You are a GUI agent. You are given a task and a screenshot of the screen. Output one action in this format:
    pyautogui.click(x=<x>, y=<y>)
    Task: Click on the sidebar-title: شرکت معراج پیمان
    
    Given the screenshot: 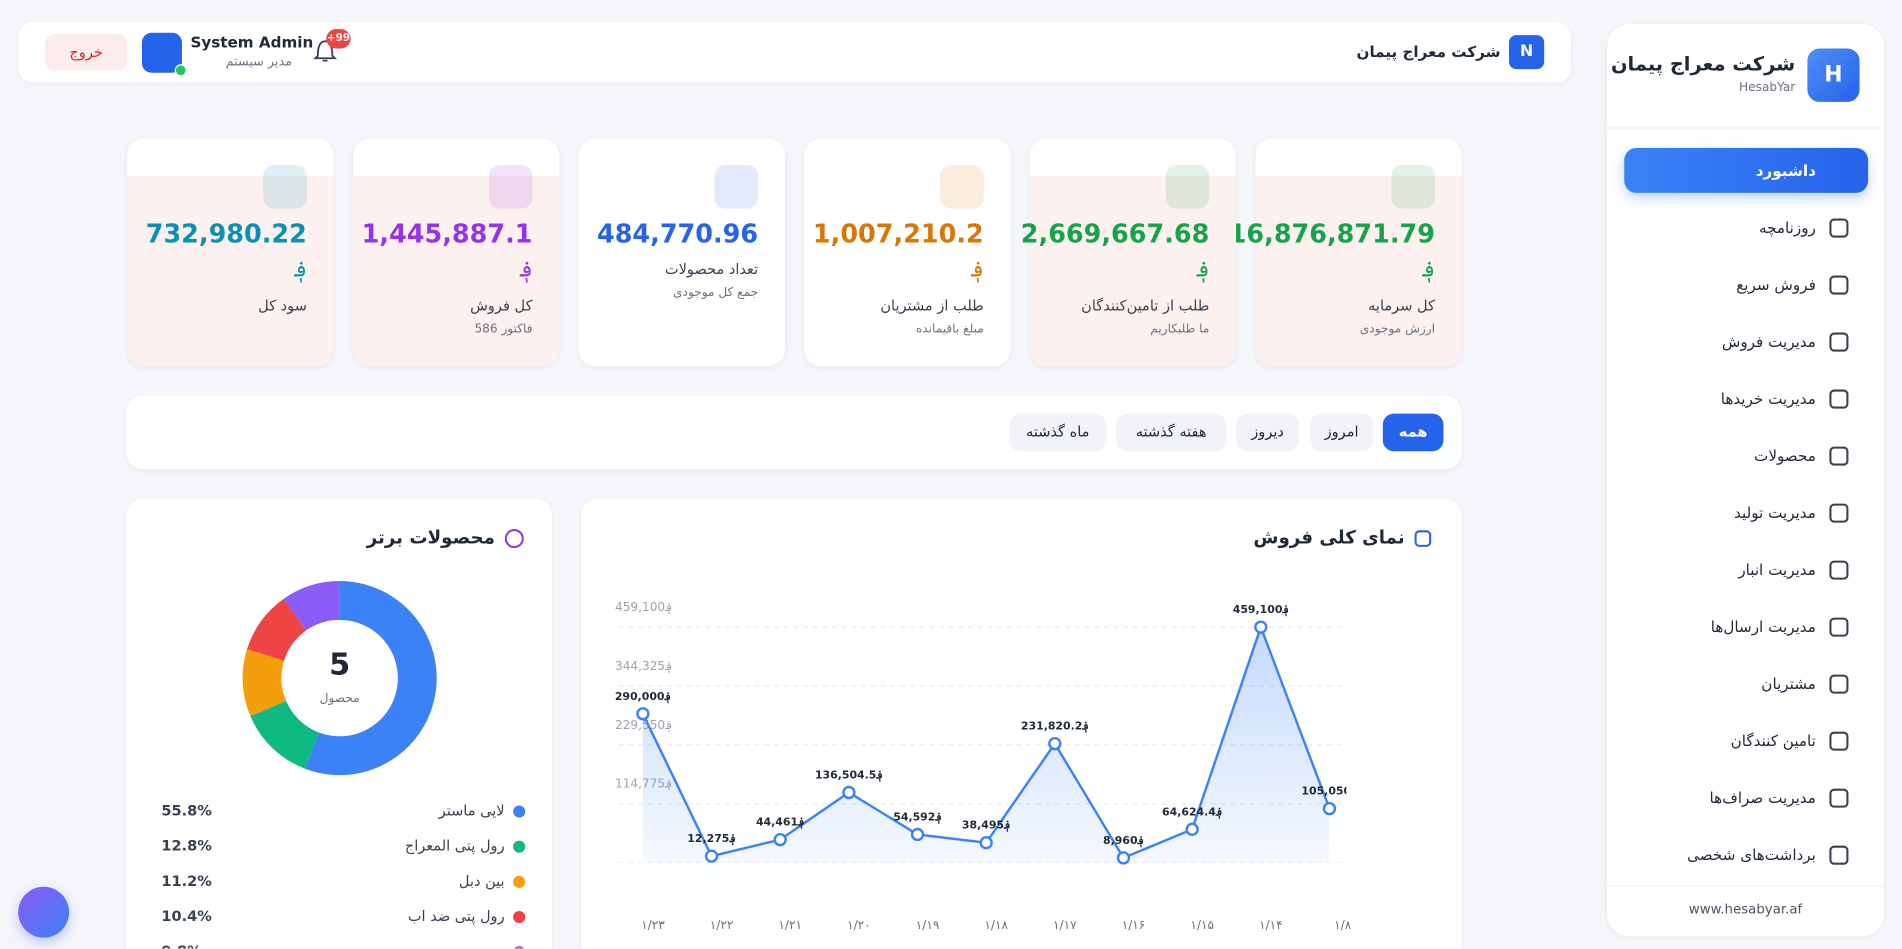 What is the action you would take?
    pyautogui.click(x=1703, y=64)
    